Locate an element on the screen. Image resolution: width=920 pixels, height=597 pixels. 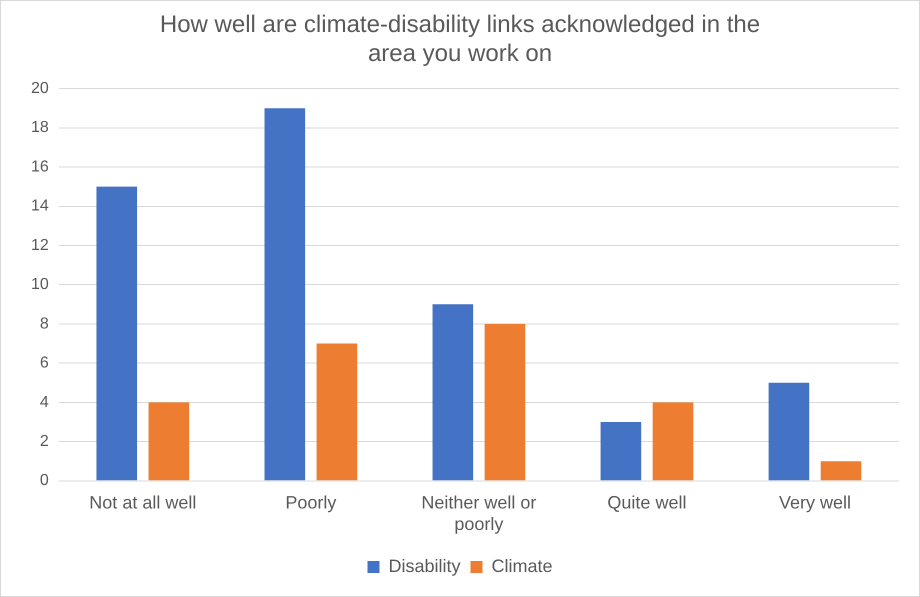
x-tick-label: Not at all well is located at coordinates (142, 502).